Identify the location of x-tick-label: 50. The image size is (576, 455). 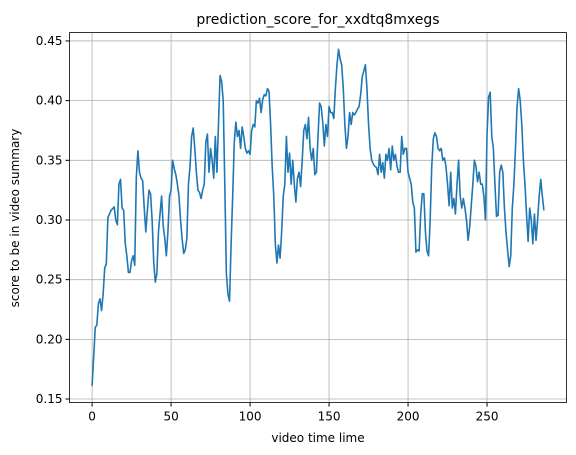
(170, 417).